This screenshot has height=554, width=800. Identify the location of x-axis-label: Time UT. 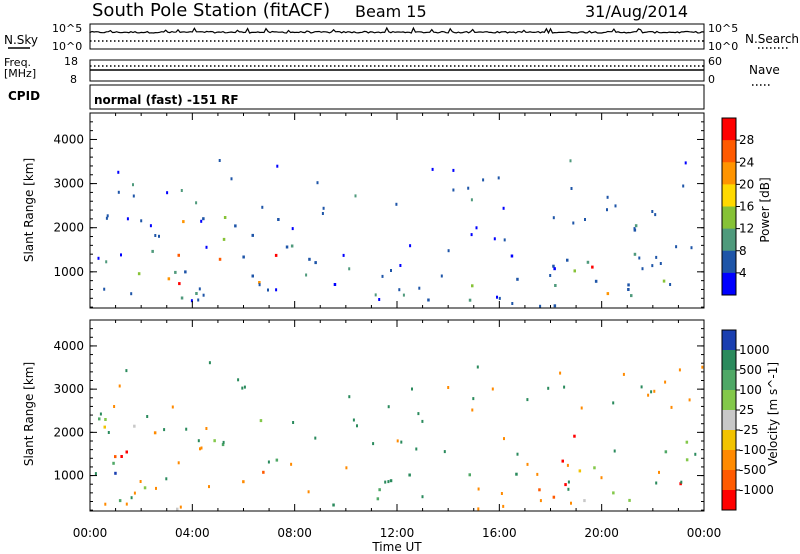
(396, 547).